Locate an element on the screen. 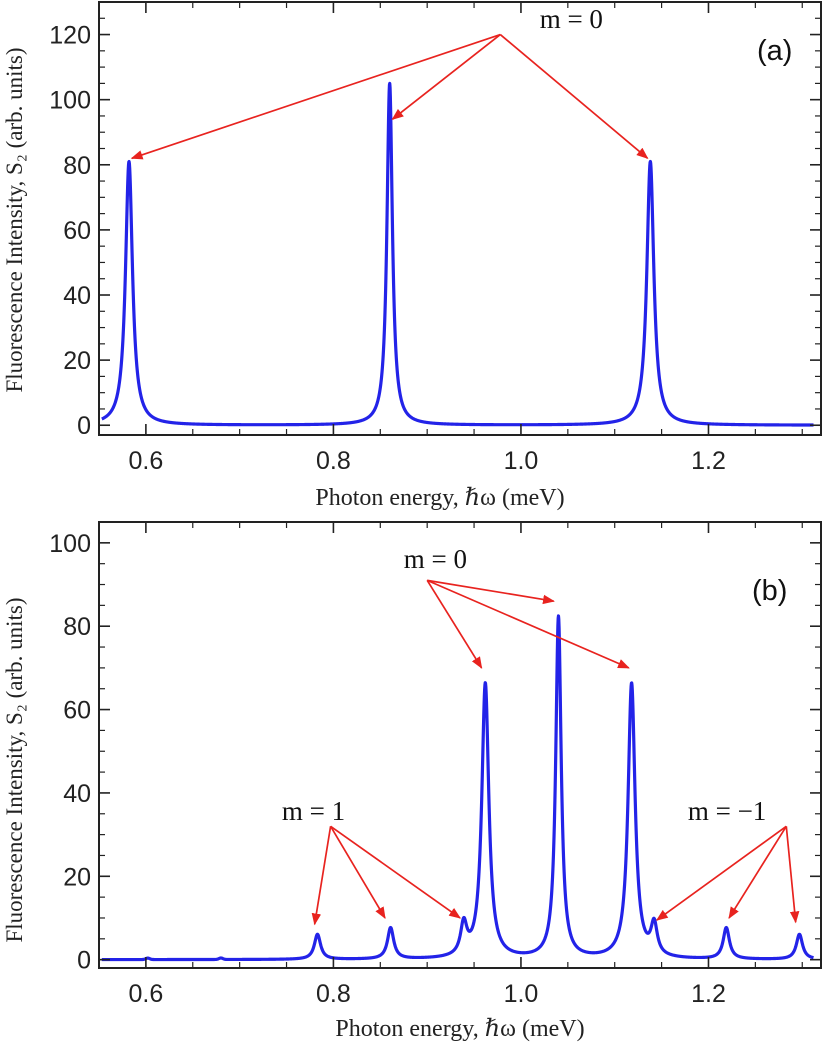 This screenshot has width=832, height=1044. panel-label: (a) is located at coordinates (774, 51).